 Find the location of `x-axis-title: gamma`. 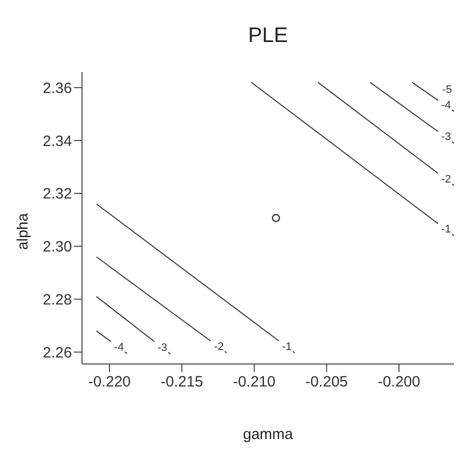

x-axis-title: gamma is located at coordinates (268, 434).